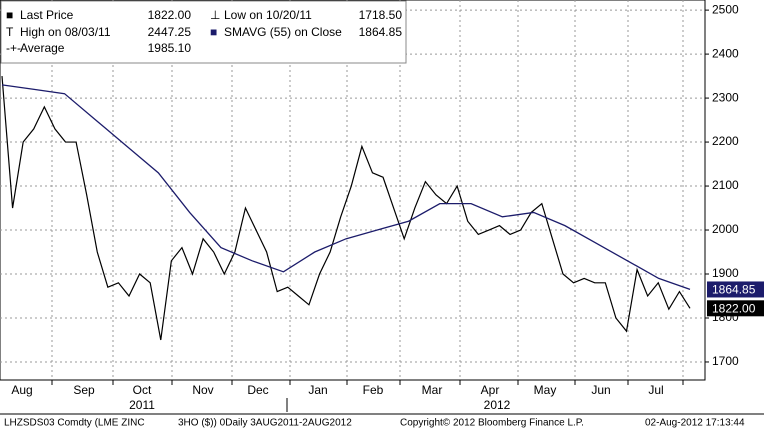  I want to click on y-tick-label: 1700, so click(725, 361).